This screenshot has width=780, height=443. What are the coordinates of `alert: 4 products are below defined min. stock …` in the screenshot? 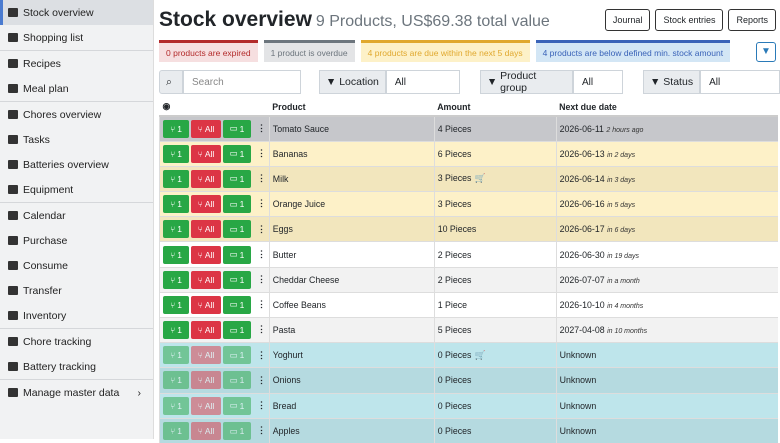 It's located at (633, 51).